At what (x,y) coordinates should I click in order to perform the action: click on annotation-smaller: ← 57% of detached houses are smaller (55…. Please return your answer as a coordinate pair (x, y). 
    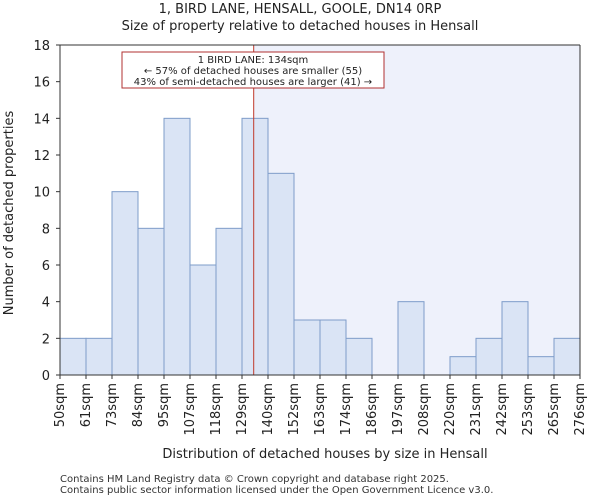
    Looking at the image, I should click on (253, 71).